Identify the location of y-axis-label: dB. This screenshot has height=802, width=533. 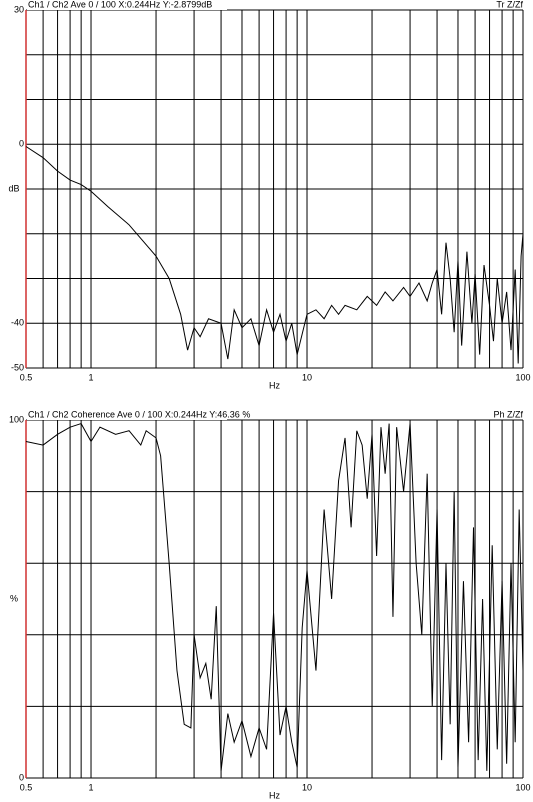
(13, 188).